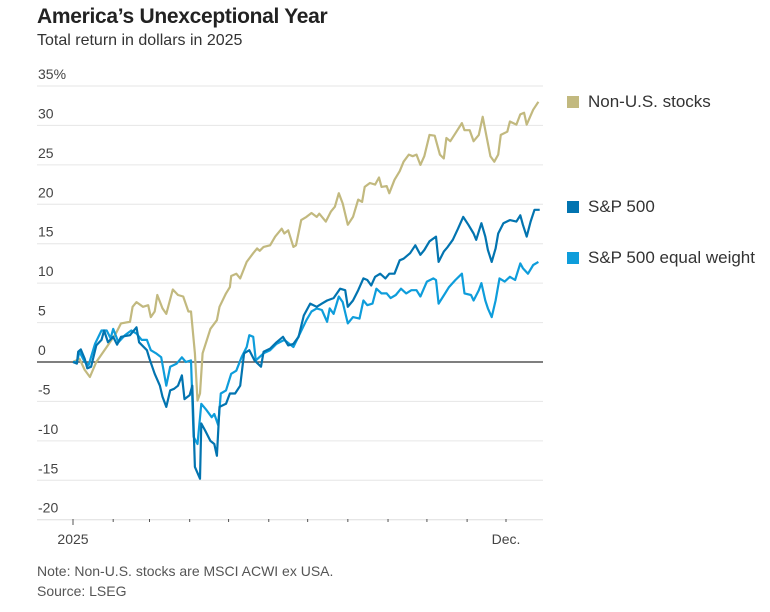  Describe the element at coordinates (48, 429) in the screenshot. I see `y-tick-label: -10` at that location.